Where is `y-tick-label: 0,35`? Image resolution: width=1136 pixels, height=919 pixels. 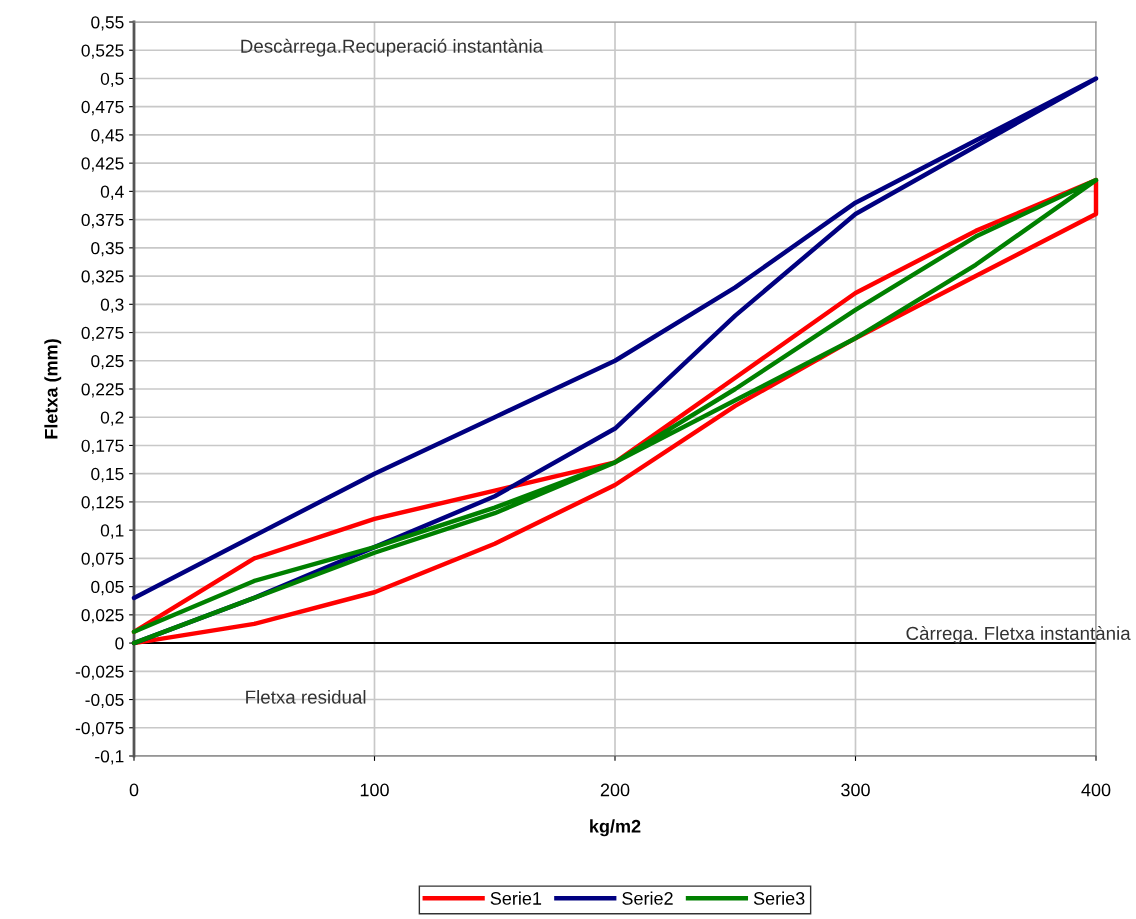 y-tick-label: 0,35 is located at coordinates (107, 249).